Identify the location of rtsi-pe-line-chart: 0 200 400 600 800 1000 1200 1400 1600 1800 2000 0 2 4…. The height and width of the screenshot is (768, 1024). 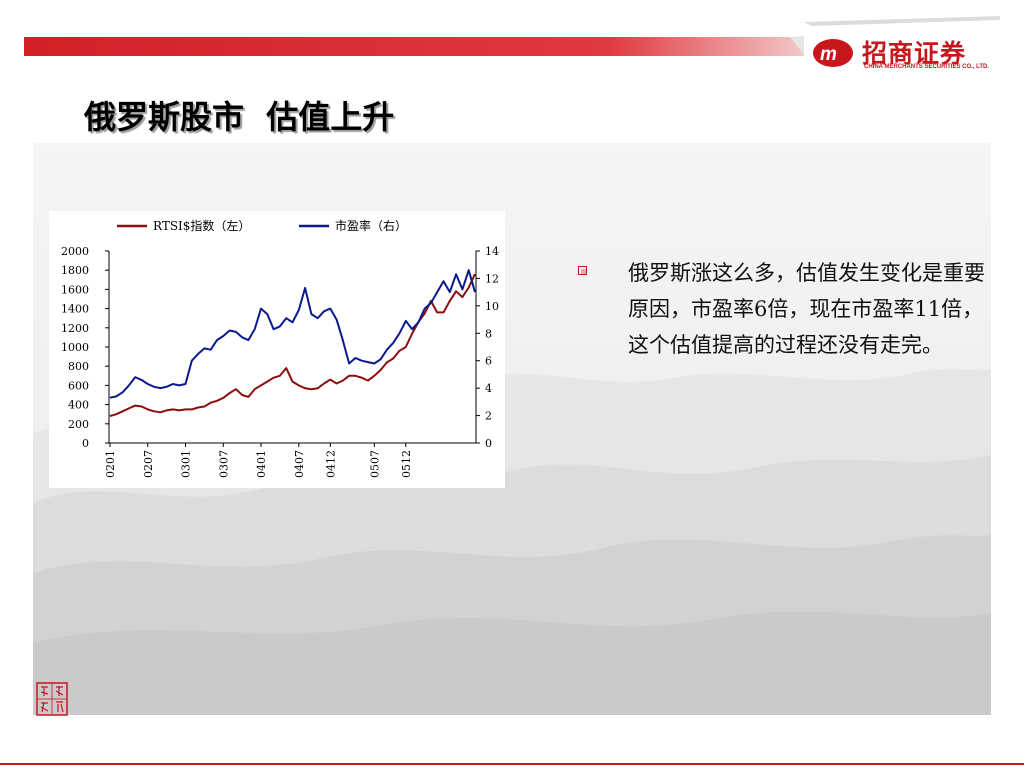
(280, 348).